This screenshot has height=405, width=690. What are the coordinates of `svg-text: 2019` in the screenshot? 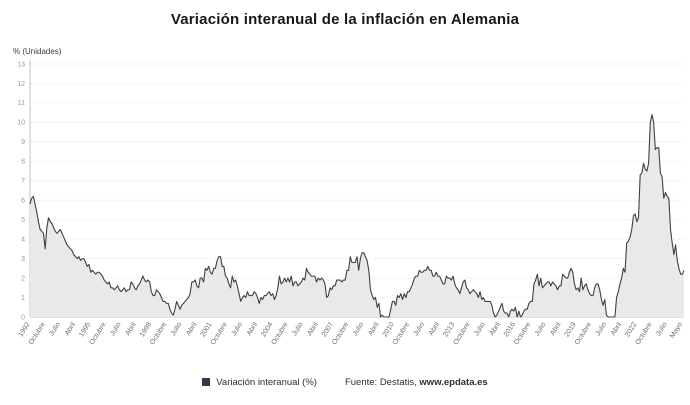 It's located at (571, 329).